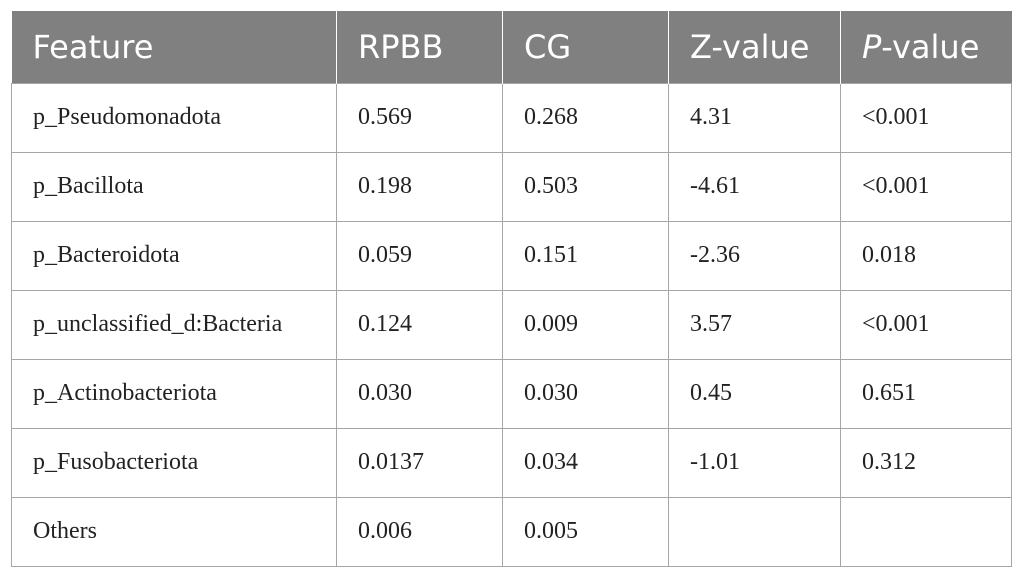 The width and height of the screenshot is (1025, 580). Describe the element at coordinates (419, 531) in the screenshot. I see `cell-rpbb: 0.006` at that location.